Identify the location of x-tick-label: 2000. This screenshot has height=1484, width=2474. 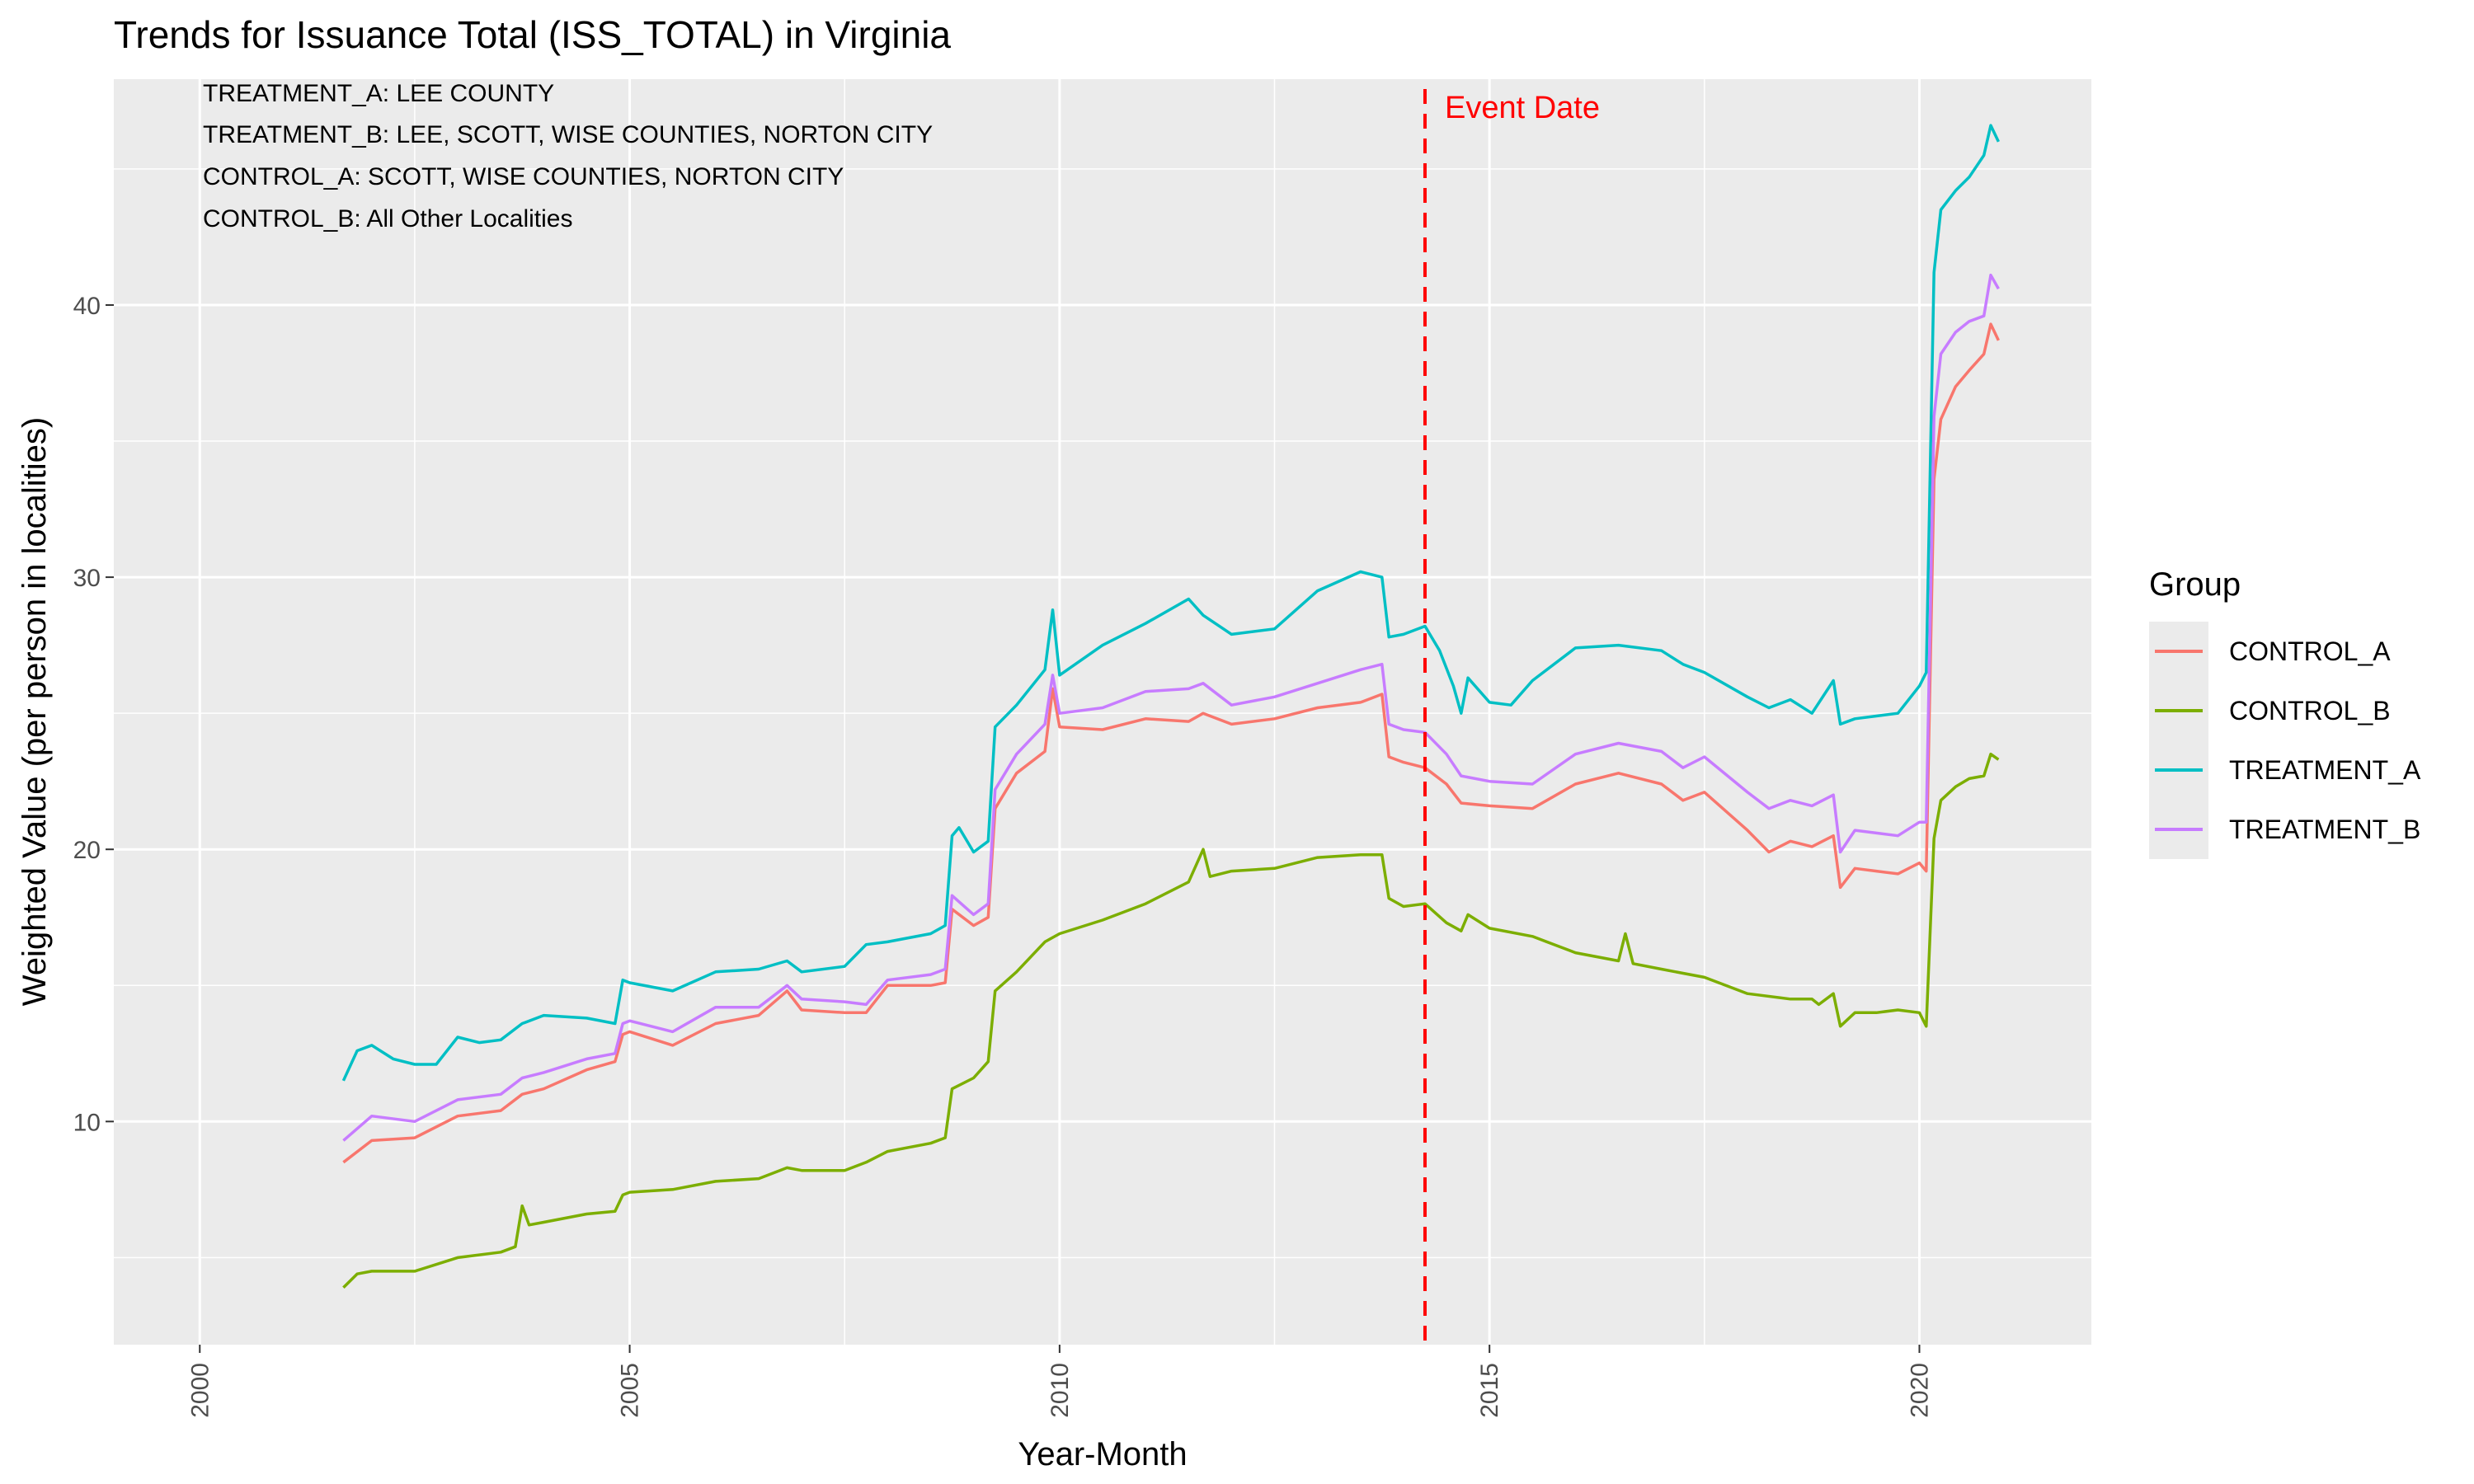
(200, 1390).